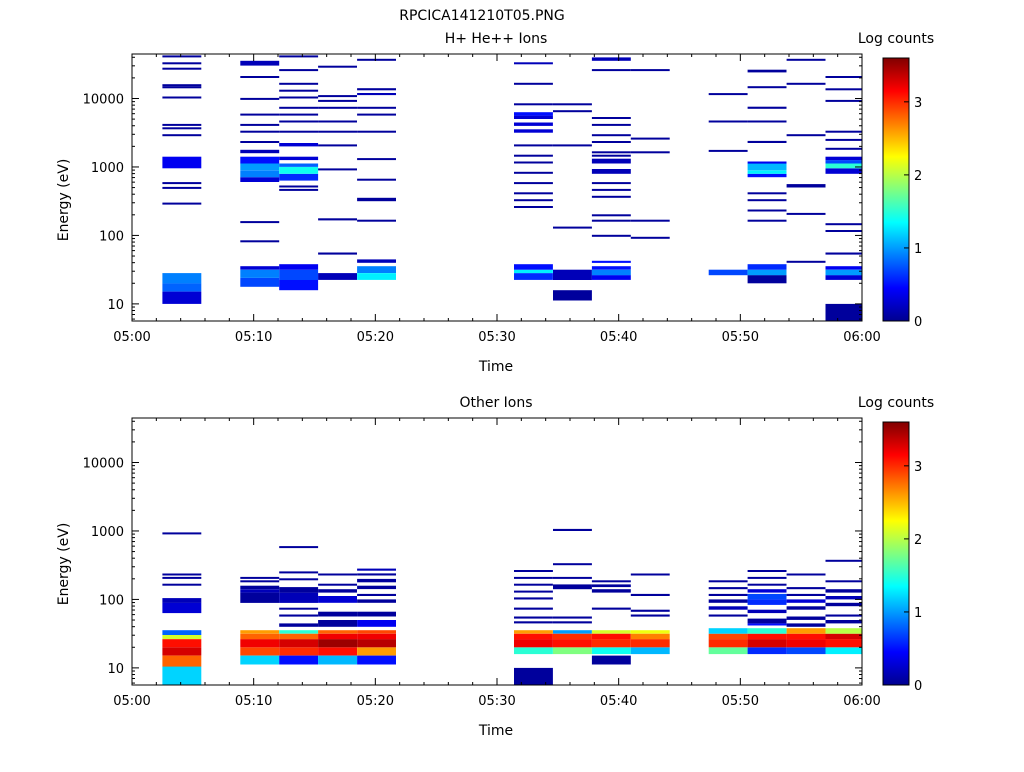 Image resolution: width=1024 pixels, height=772 pixels. I want to click on top-y-tick-label-1: 100, so click(111, 236).